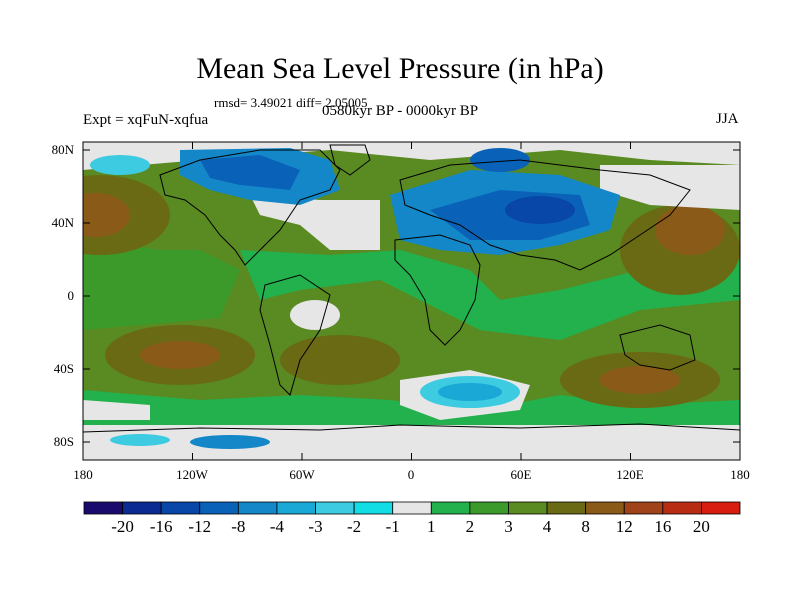 This screenshot has width=800, height=600. I want to click on colorbar-label: -8, so click(238, 526).